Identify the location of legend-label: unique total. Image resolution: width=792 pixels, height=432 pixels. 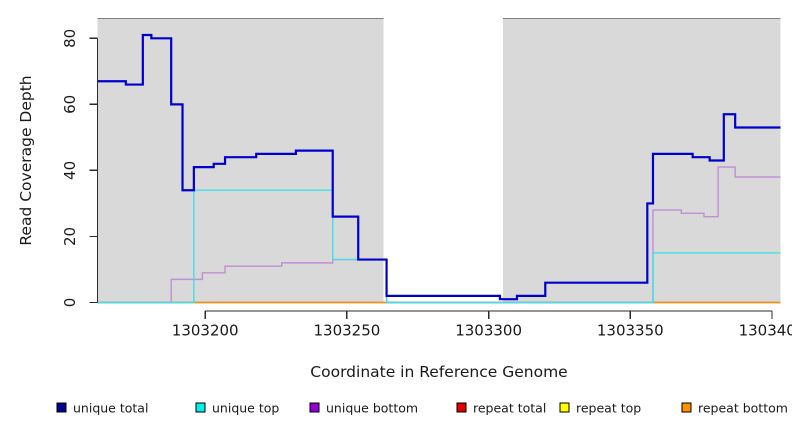
(110, 408).